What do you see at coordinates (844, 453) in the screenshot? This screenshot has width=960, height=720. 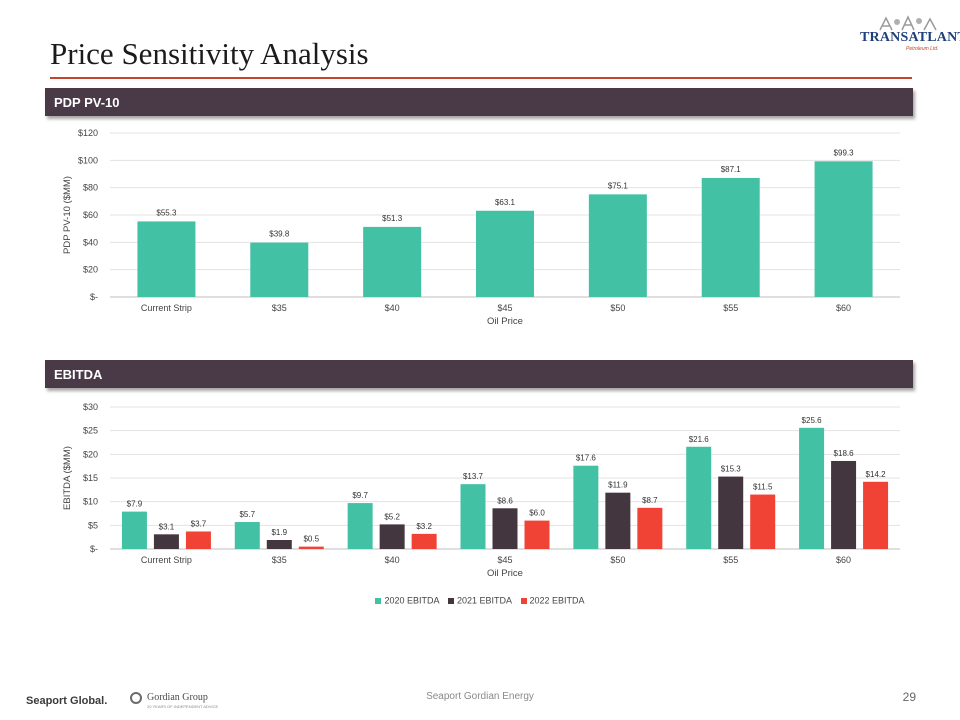 I see `data-label: $18.6` at bounding box center [844, 453].